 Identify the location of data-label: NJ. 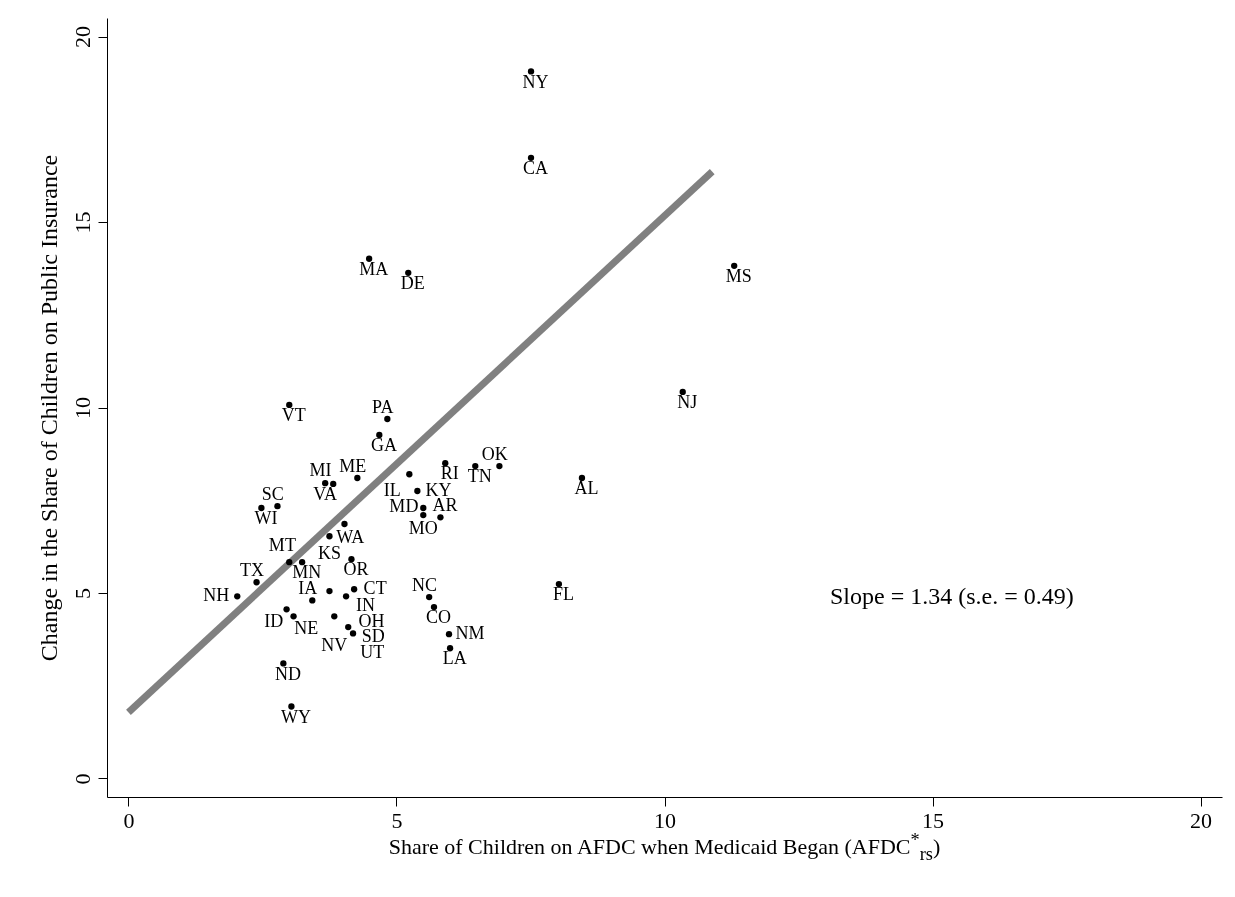
(687, 402).